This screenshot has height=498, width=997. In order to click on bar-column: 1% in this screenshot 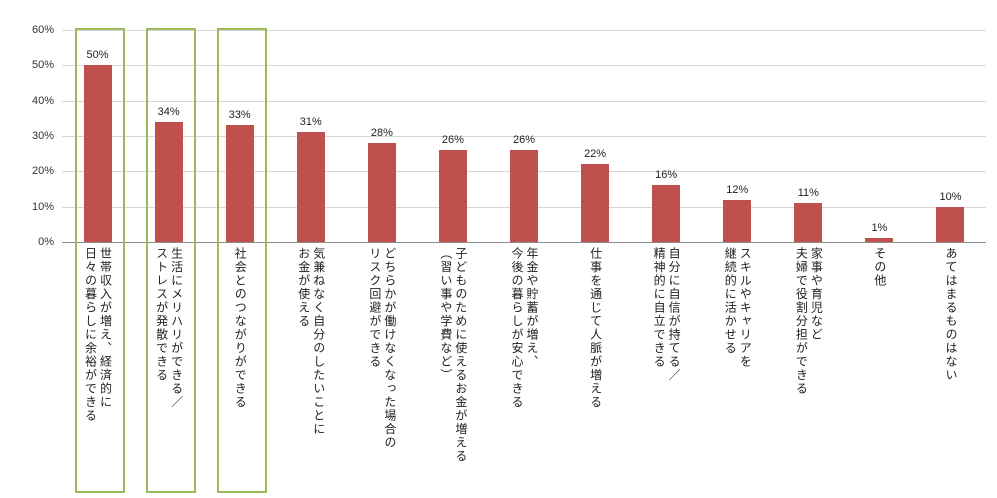, I will do `click(879, 136)`.